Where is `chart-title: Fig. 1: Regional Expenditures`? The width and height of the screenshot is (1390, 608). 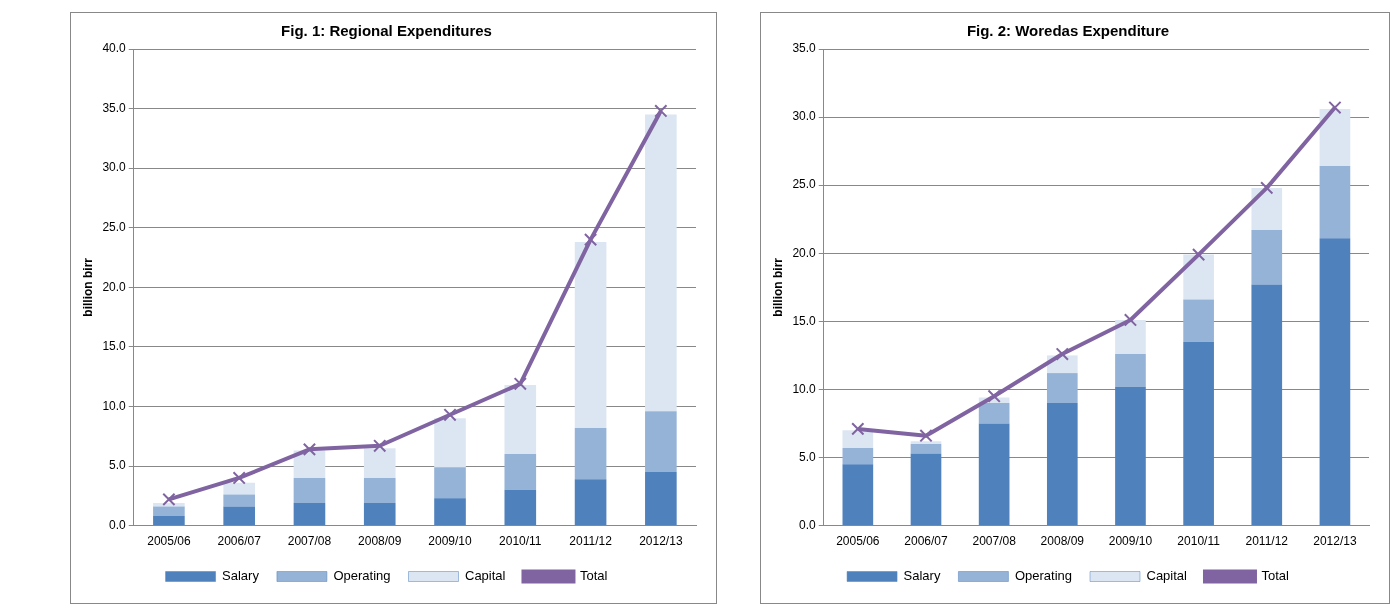
chart-title: Fig. 1: Regional Expenditures is located at coordinates (386, 31).